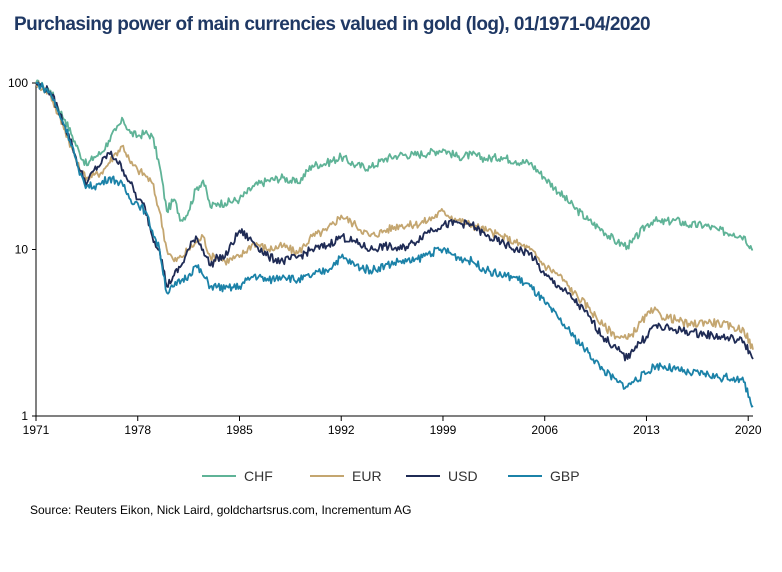 This screenshot has height=572, width=782. Describe the element at coordinates (646, 430) in the screenshot. I see `x-tick-label: 2013` at that location.